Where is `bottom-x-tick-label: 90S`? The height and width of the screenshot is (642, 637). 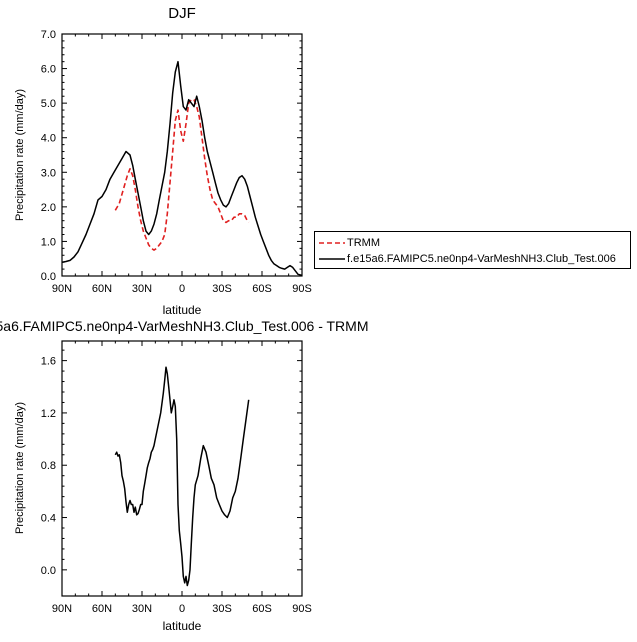 bottom-x-tick-label: 90S is located at coordinates (302, 609).